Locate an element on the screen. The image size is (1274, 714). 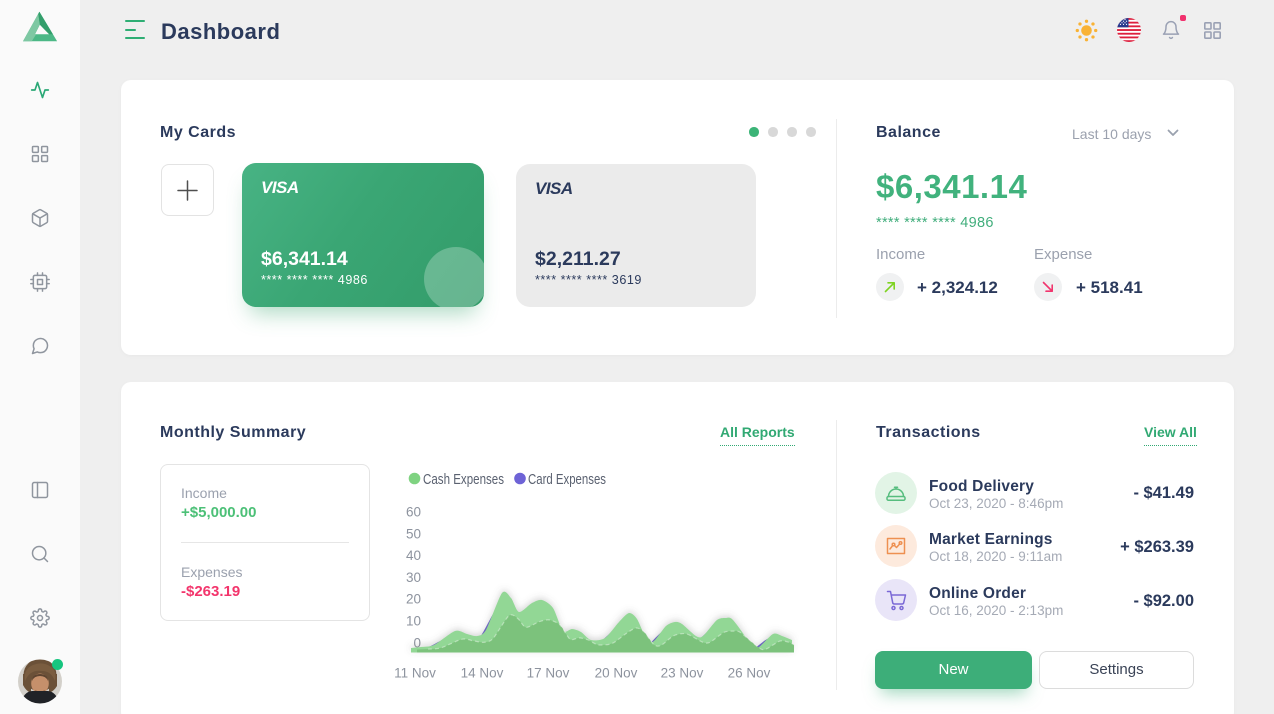
svg-text: 0 is located at coordinates (417, 643).